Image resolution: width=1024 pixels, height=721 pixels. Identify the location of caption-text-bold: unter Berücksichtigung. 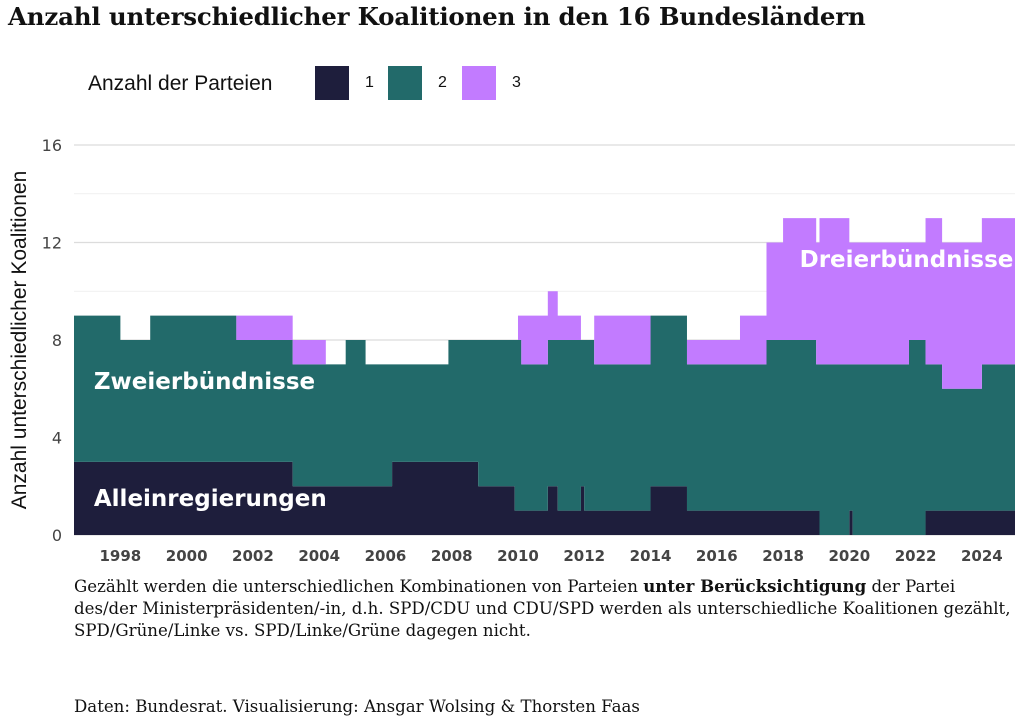
(755, 586).